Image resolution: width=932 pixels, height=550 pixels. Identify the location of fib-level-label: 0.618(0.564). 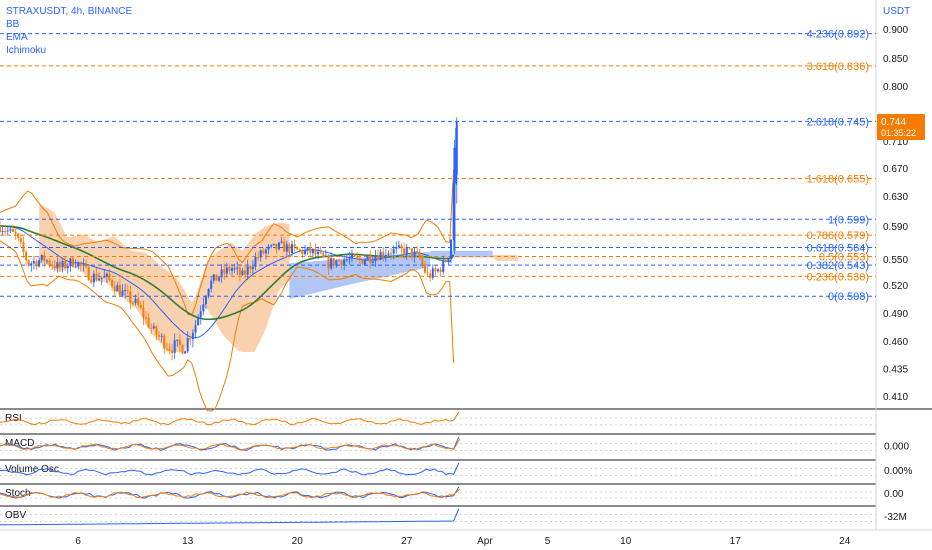
(838, 248).